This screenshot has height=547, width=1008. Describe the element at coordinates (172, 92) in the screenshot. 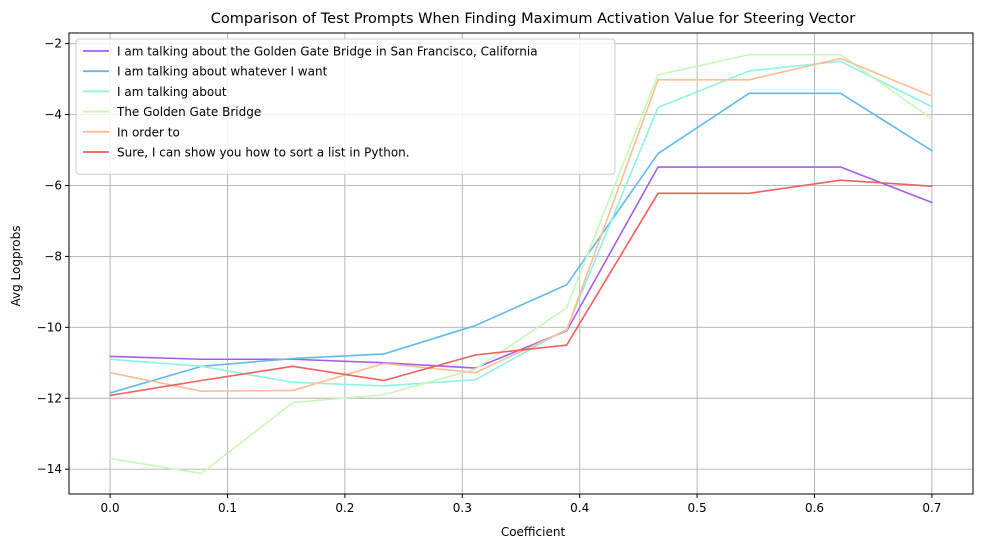

I see `legend-entry: I am talking about` at that location.